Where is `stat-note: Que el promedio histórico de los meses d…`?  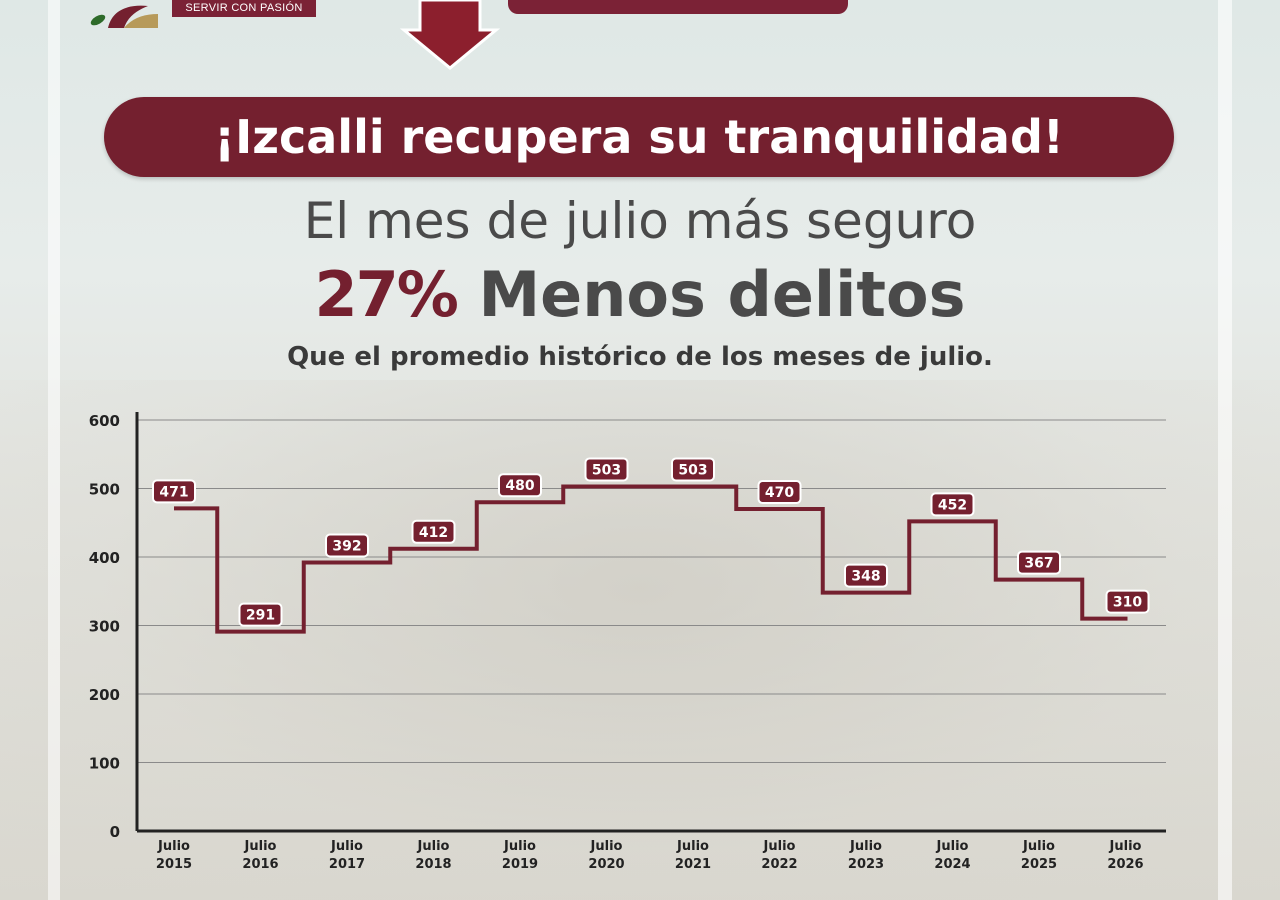 stat-note: Que el promedio histórico de los meses d… is located at coordinates (640, 357).